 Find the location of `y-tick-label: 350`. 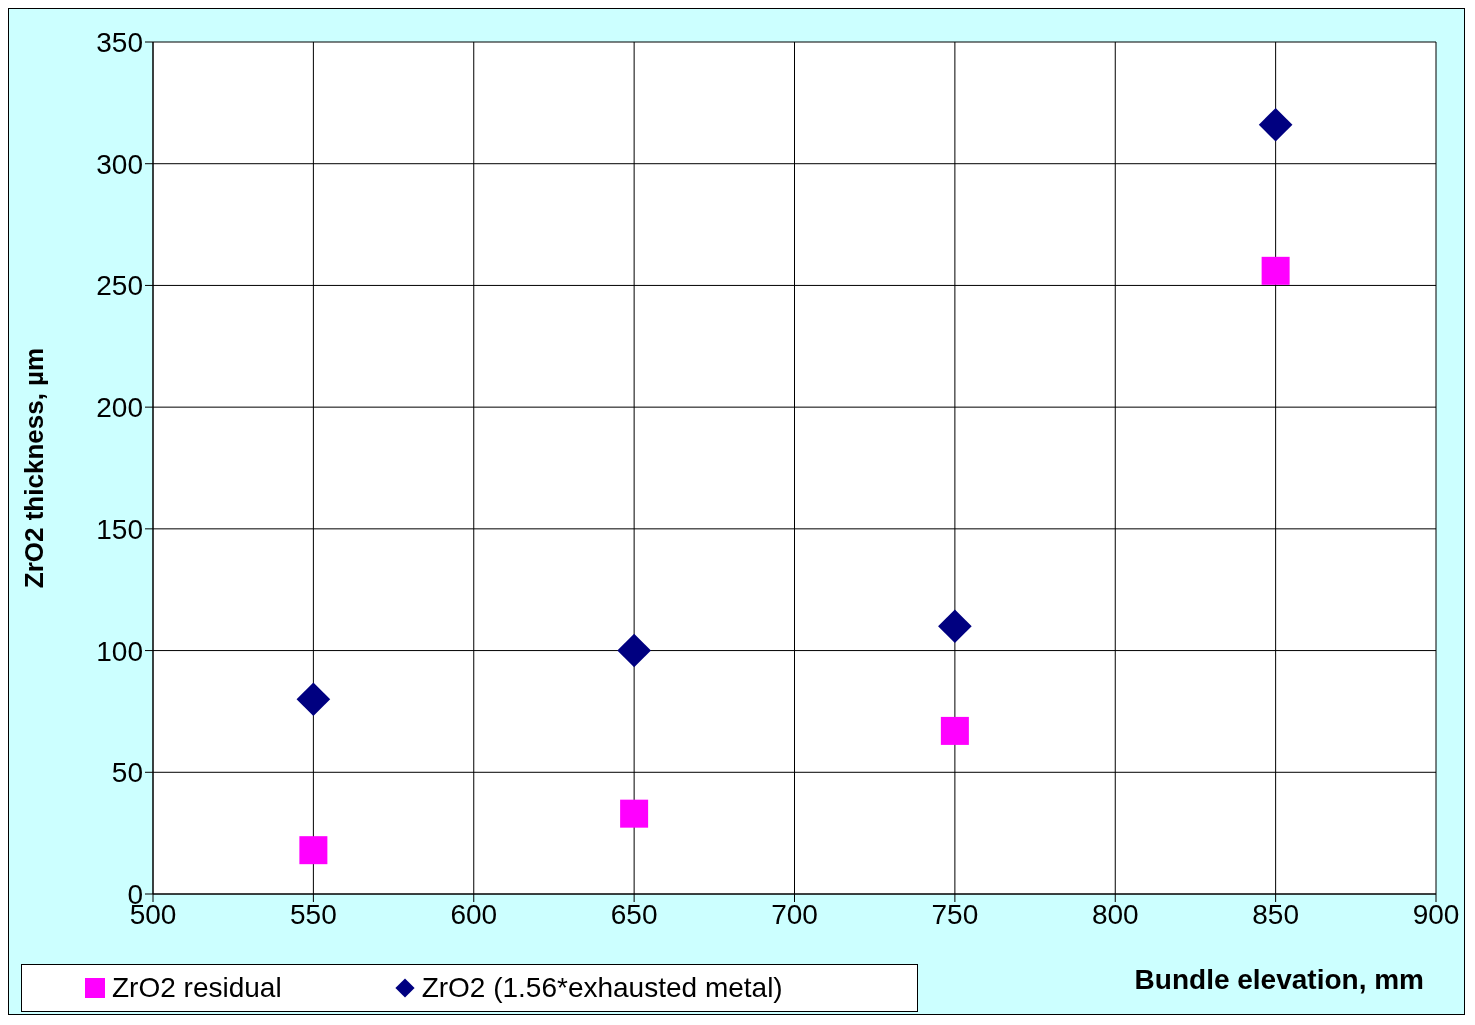

y-tick-label: 350 is located at coordinates (119, 42).